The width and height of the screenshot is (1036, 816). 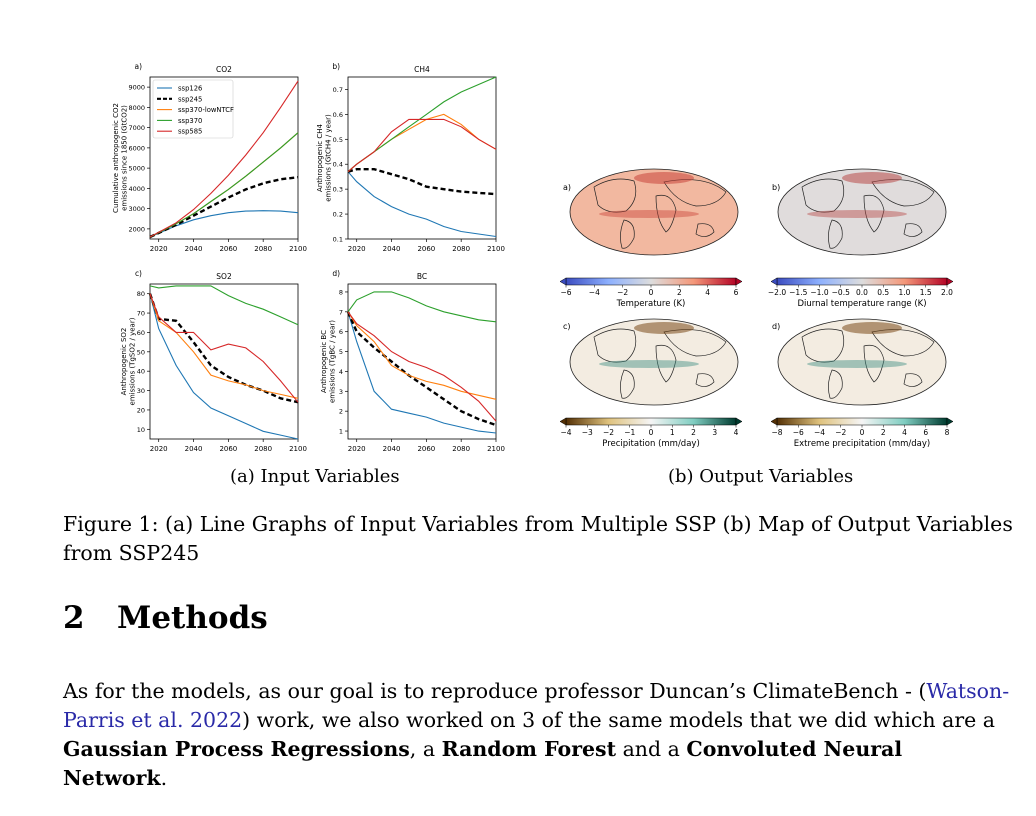 I want to click on y-axis-label: Anthropogenic BCemissions (TgBC / year), so click(x=328, y=361).